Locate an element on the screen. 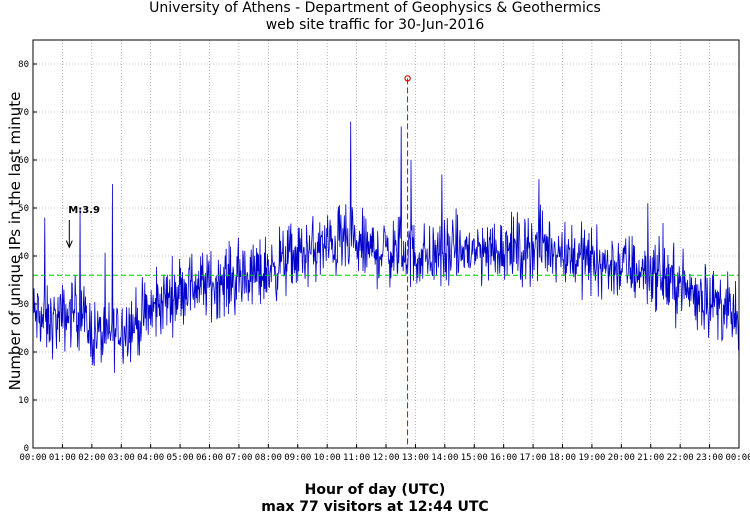 The height and width of the screenshot is (515, 750). y-tick-label: 40 is located at coordinates (23, 257).